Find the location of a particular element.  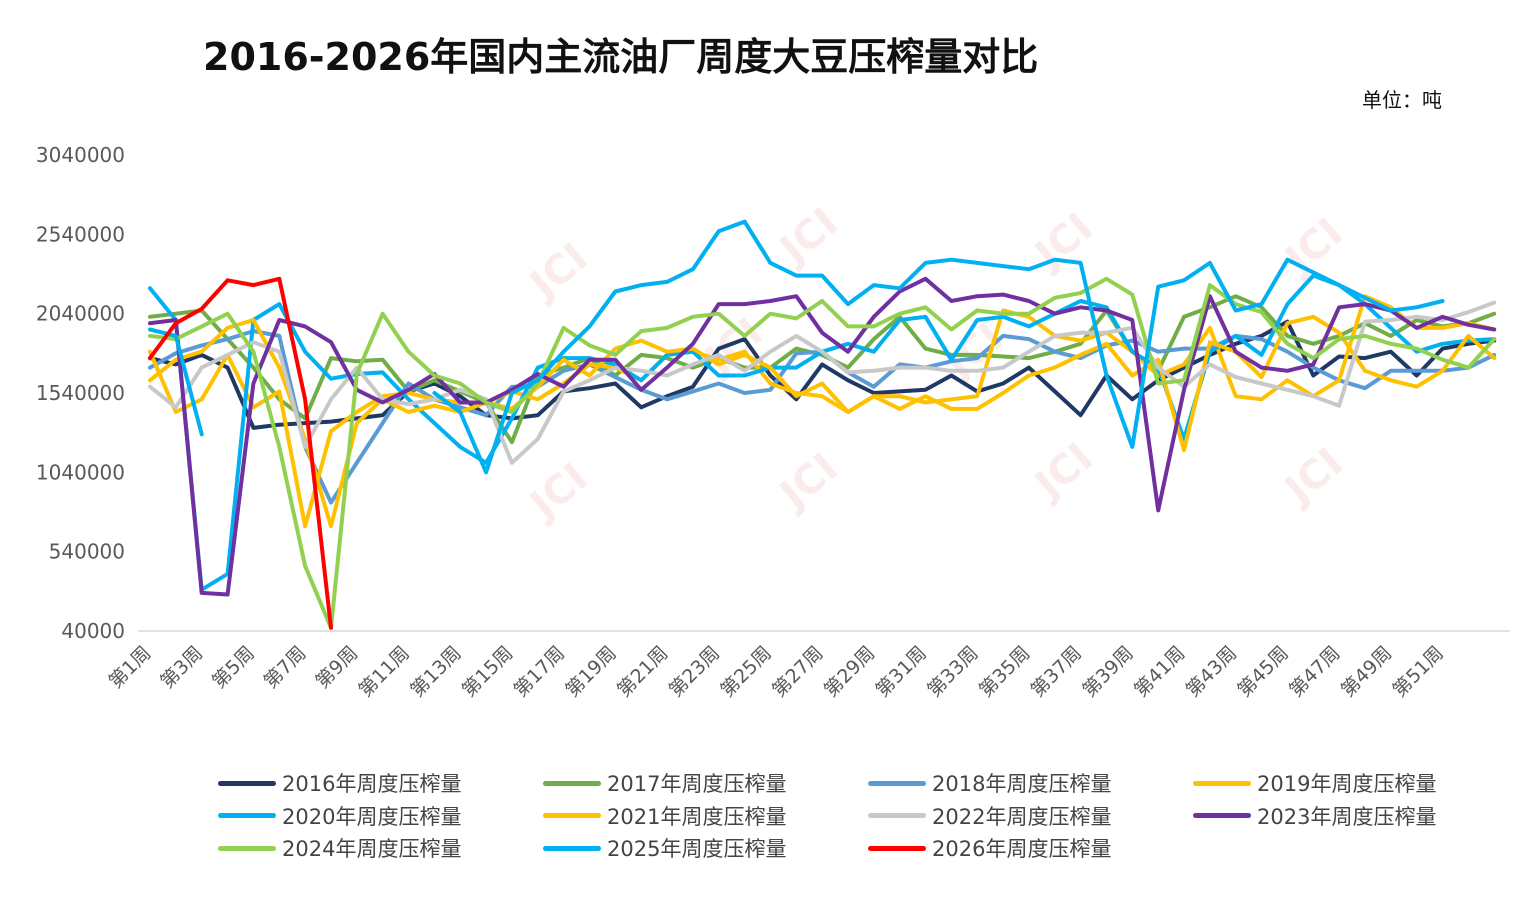

x-tick-label: 第49周 is located at coordinates (1367, 672).